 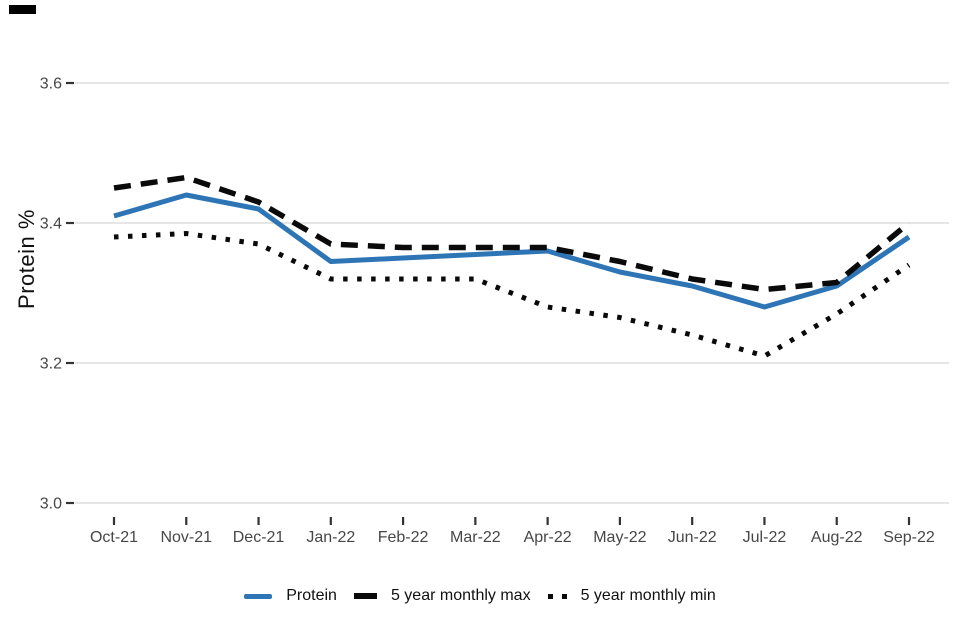 What do you see at coordinates (51, 84) in the screenshot?
I see `y-tick-label: 3.6` at bounding box center [51, 84].